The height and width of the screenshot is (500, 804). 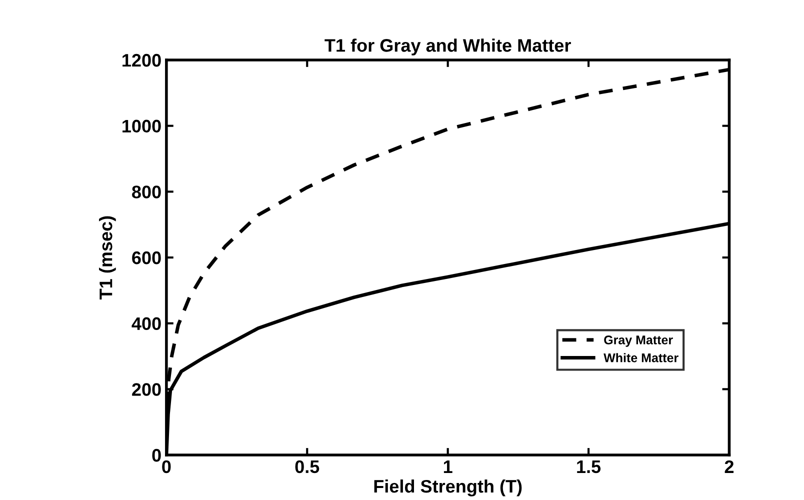 I want to click on y-tick-label: 600, so click(x=146, y=257).